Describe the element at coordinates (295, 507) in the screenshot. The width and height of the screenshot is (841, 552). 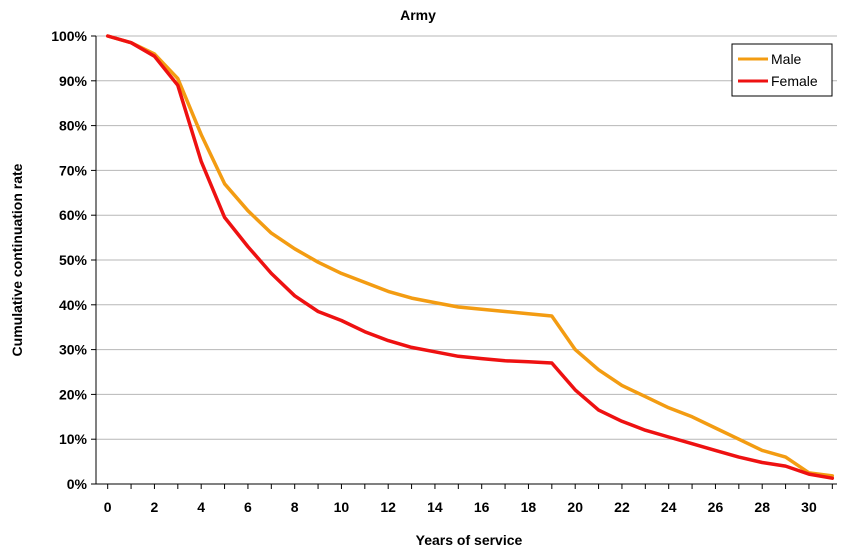
I see `x-tick-label: 8` at that location.